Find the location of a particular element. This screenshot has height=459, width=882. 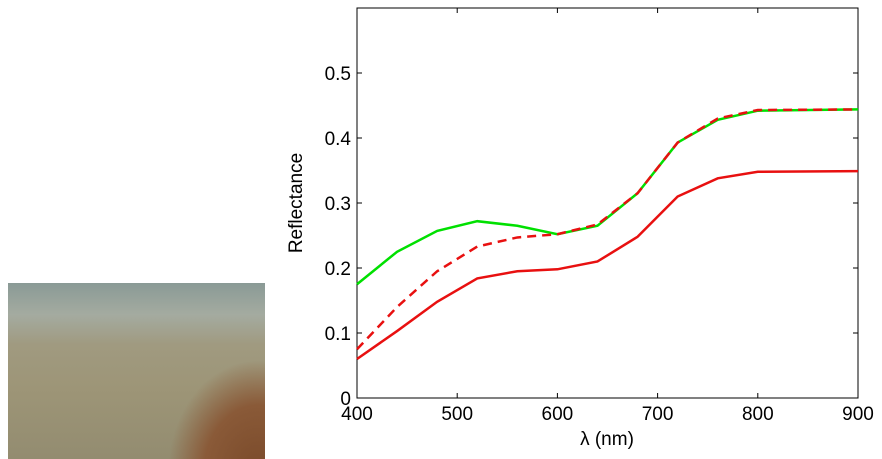

x-tick-label: 400 is located at coordinates (357, 414).